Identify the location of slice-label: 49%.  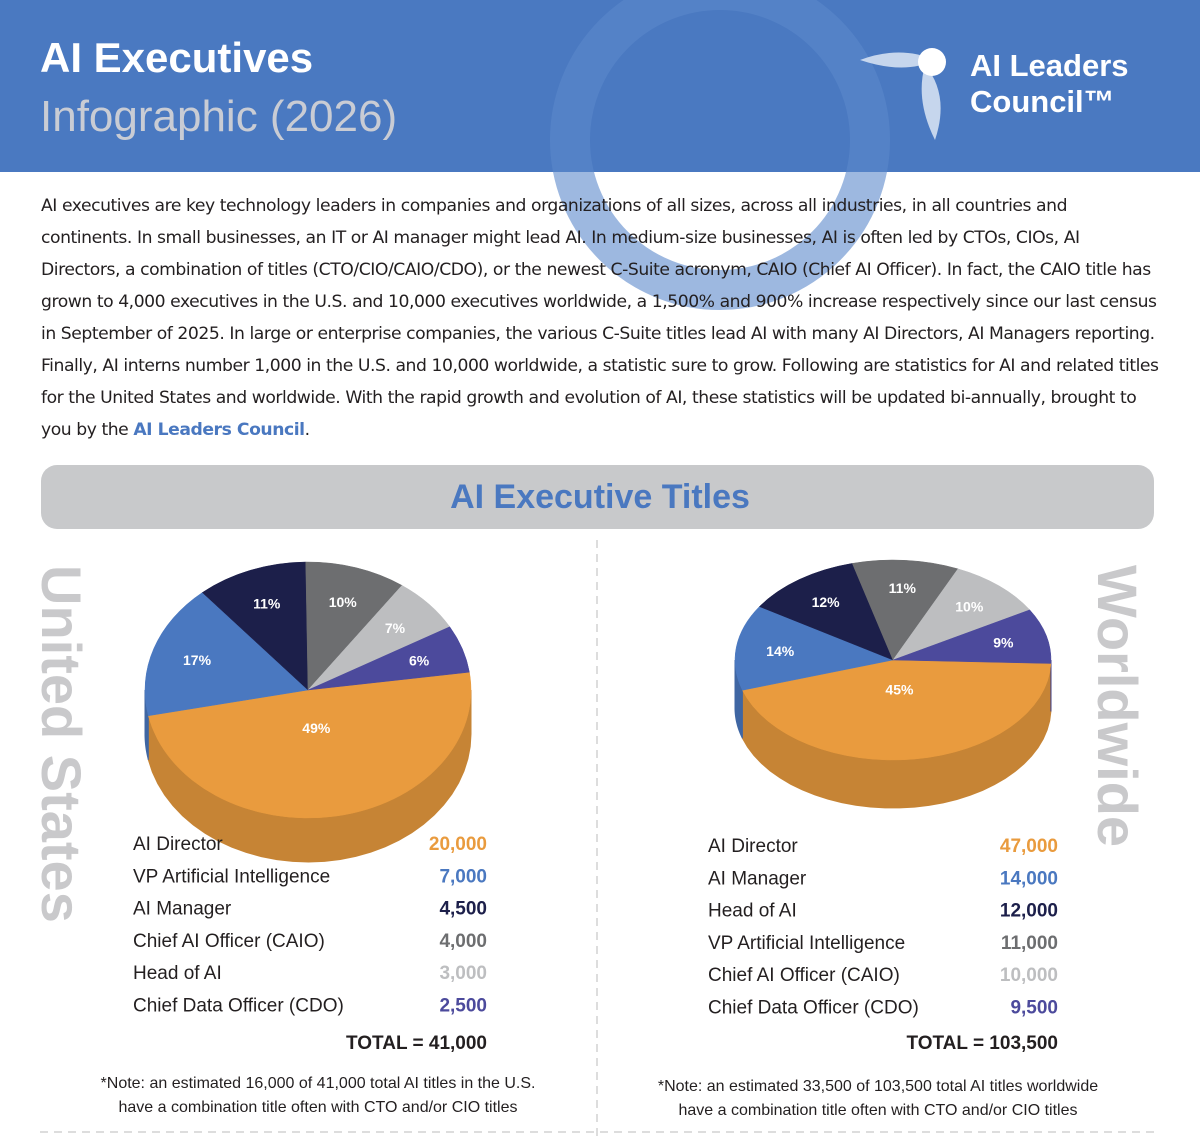
(316, 728).